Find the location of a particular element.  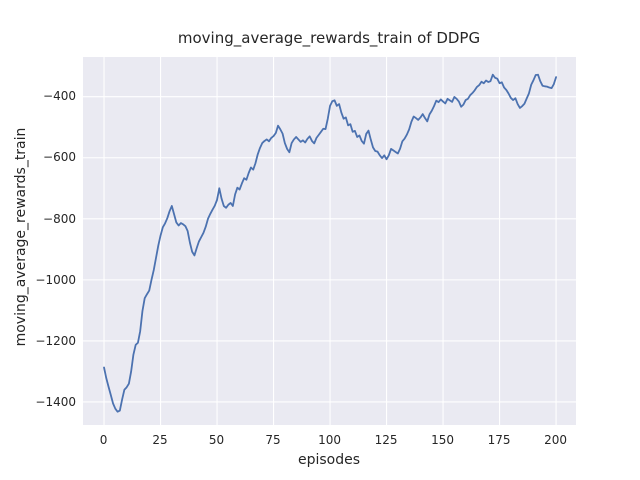

x-tick-label: 75 is located at coordinates (273, 440).